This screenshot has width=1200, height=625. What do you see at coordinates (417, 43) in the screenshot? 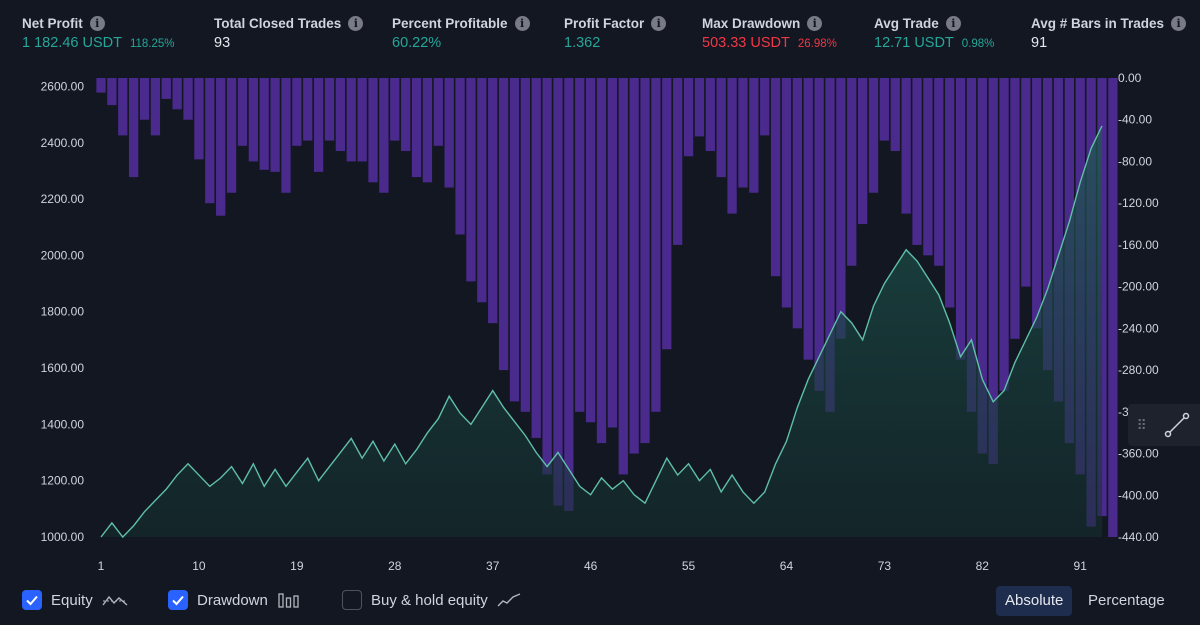
I see `stat-value: 60.22%` at bounding box center [417, 43].